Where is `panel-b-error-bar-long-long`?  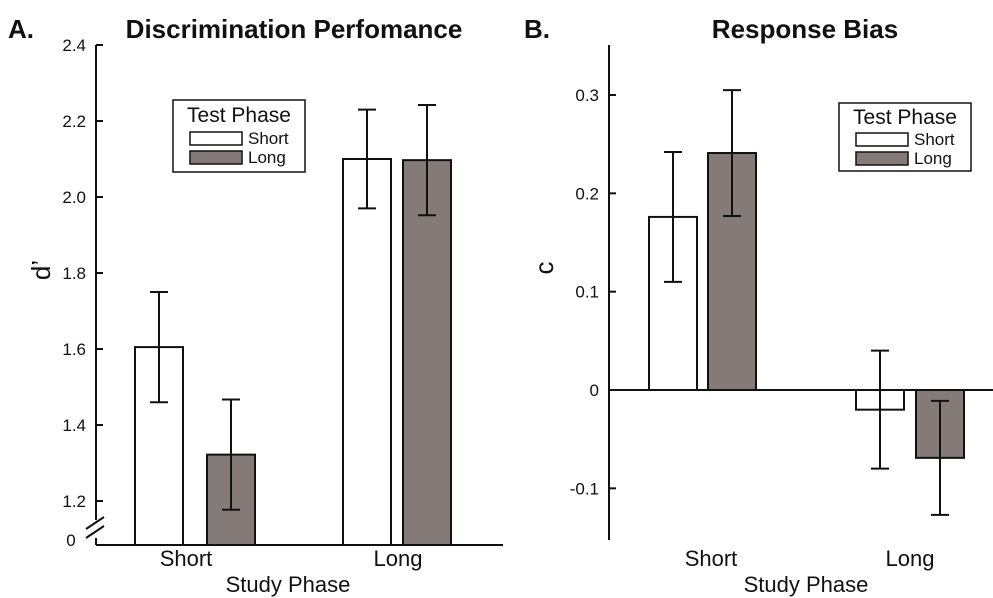 panel-b-error-bar-long-long is located at coordinates (940, 457).